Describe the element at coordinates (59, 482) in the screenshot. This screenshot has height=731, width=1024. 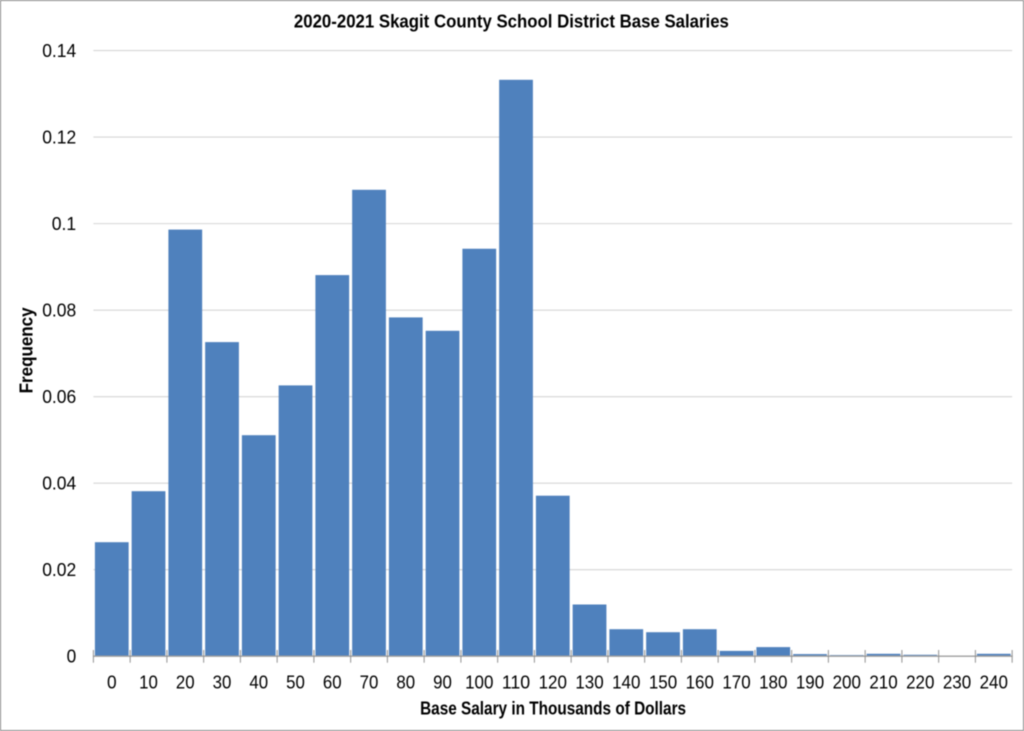
I see `svg-text: 0.04` at that location.